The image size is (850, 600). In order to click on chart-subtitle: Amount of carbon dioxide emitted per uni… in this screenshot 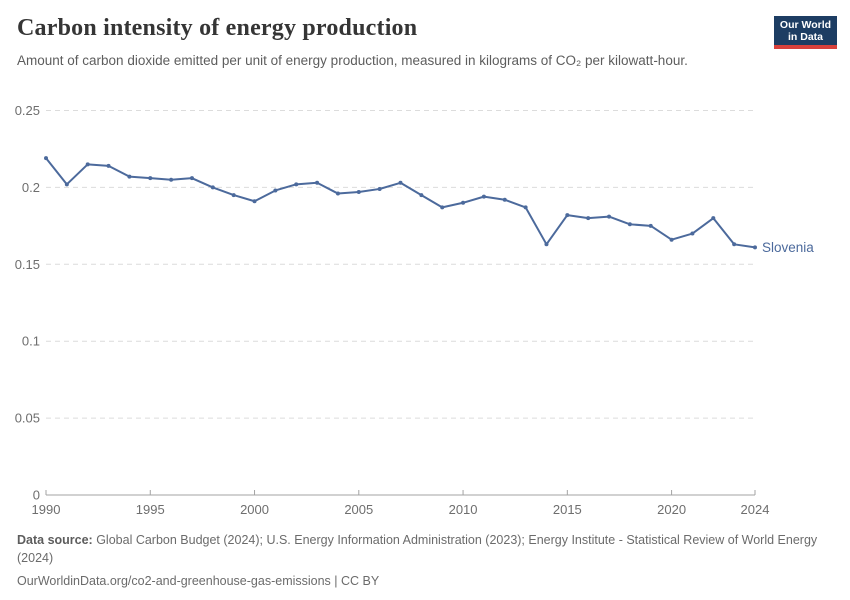, I will do `click(352, 60)`.